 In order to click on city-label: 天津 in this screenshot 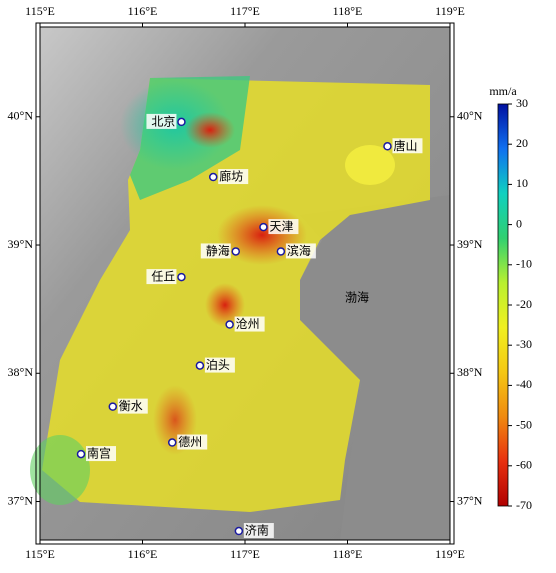, I will do `click(281, 227)`.